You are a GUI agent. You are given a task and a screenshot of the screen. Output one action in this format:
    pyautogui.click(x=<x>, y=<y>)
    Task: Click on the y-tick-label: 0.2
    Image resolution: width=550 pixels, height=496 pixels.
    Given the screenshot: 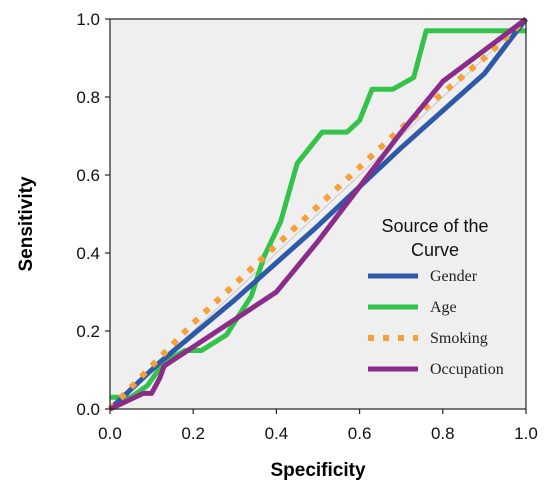 What is the action you would take?
    pyautogui.click(x=88, y=331)
    